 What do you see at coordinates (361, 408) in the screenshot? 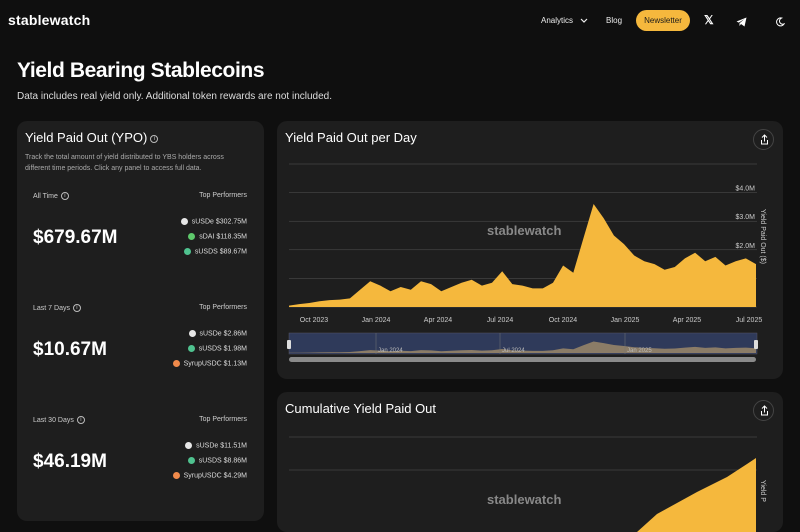
I see `chart-title: Cumulative Yield Paid Out` at bounding box center [361, 408].